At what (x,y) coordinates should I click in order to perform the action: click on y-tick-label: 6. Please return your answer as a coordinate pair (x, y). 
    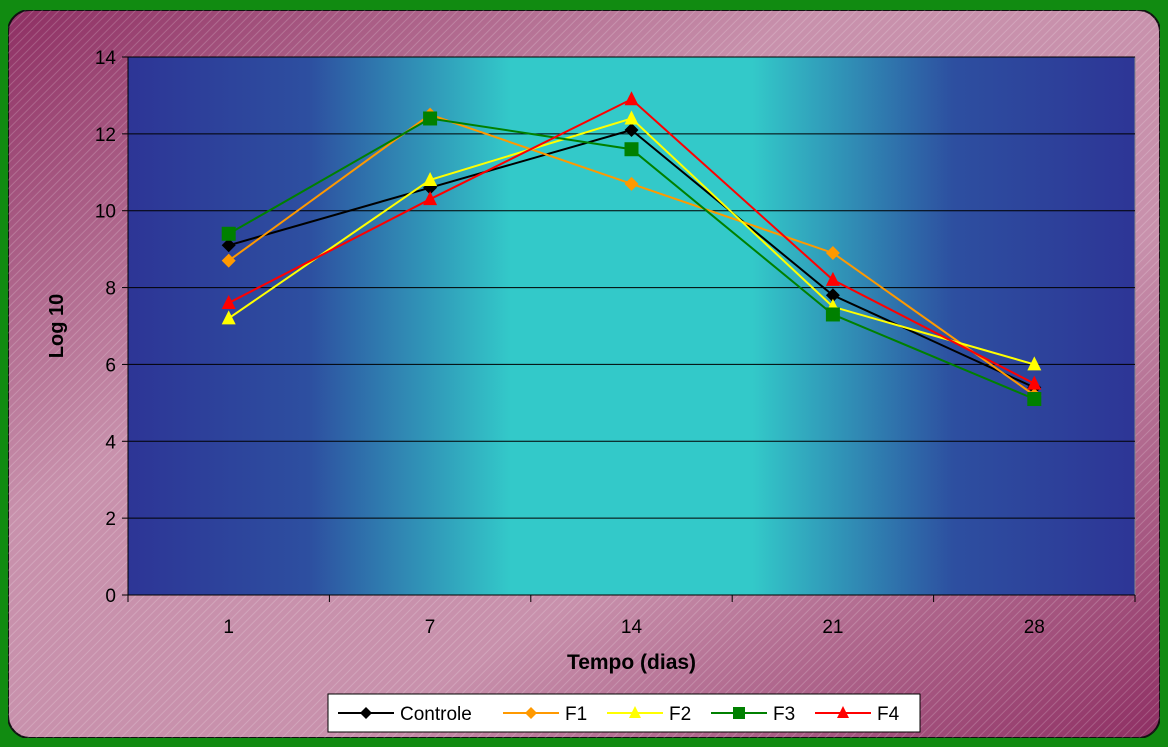
    Looking at the image, I should click on (110, 365).